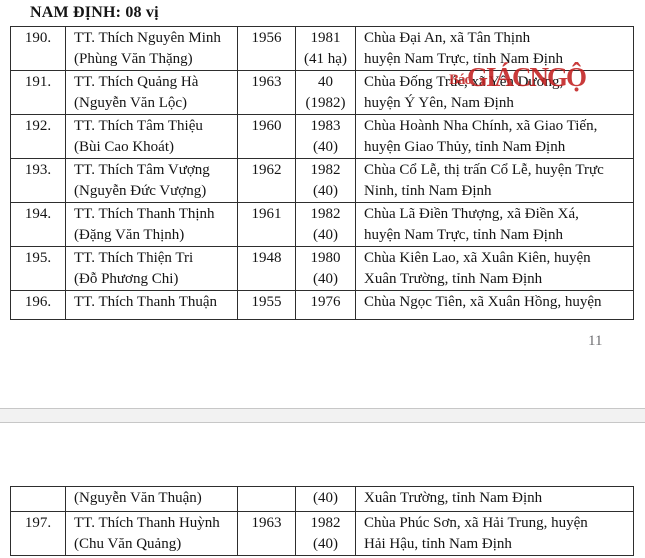 The image size is (645, 558). I want to click on cell-ordination: 1976, so click(325, 305).